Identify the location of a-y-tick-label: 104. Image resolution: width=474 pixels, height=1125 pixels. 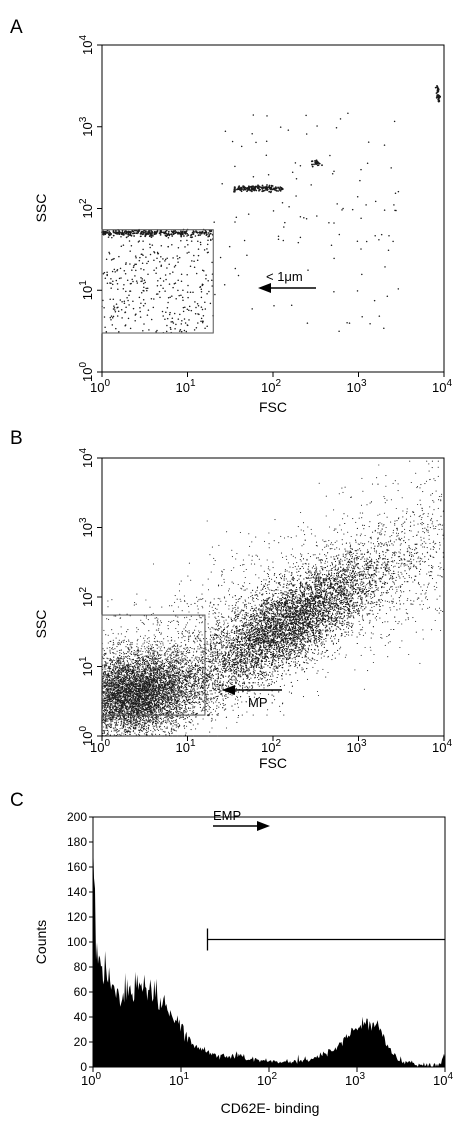
(86, 45).